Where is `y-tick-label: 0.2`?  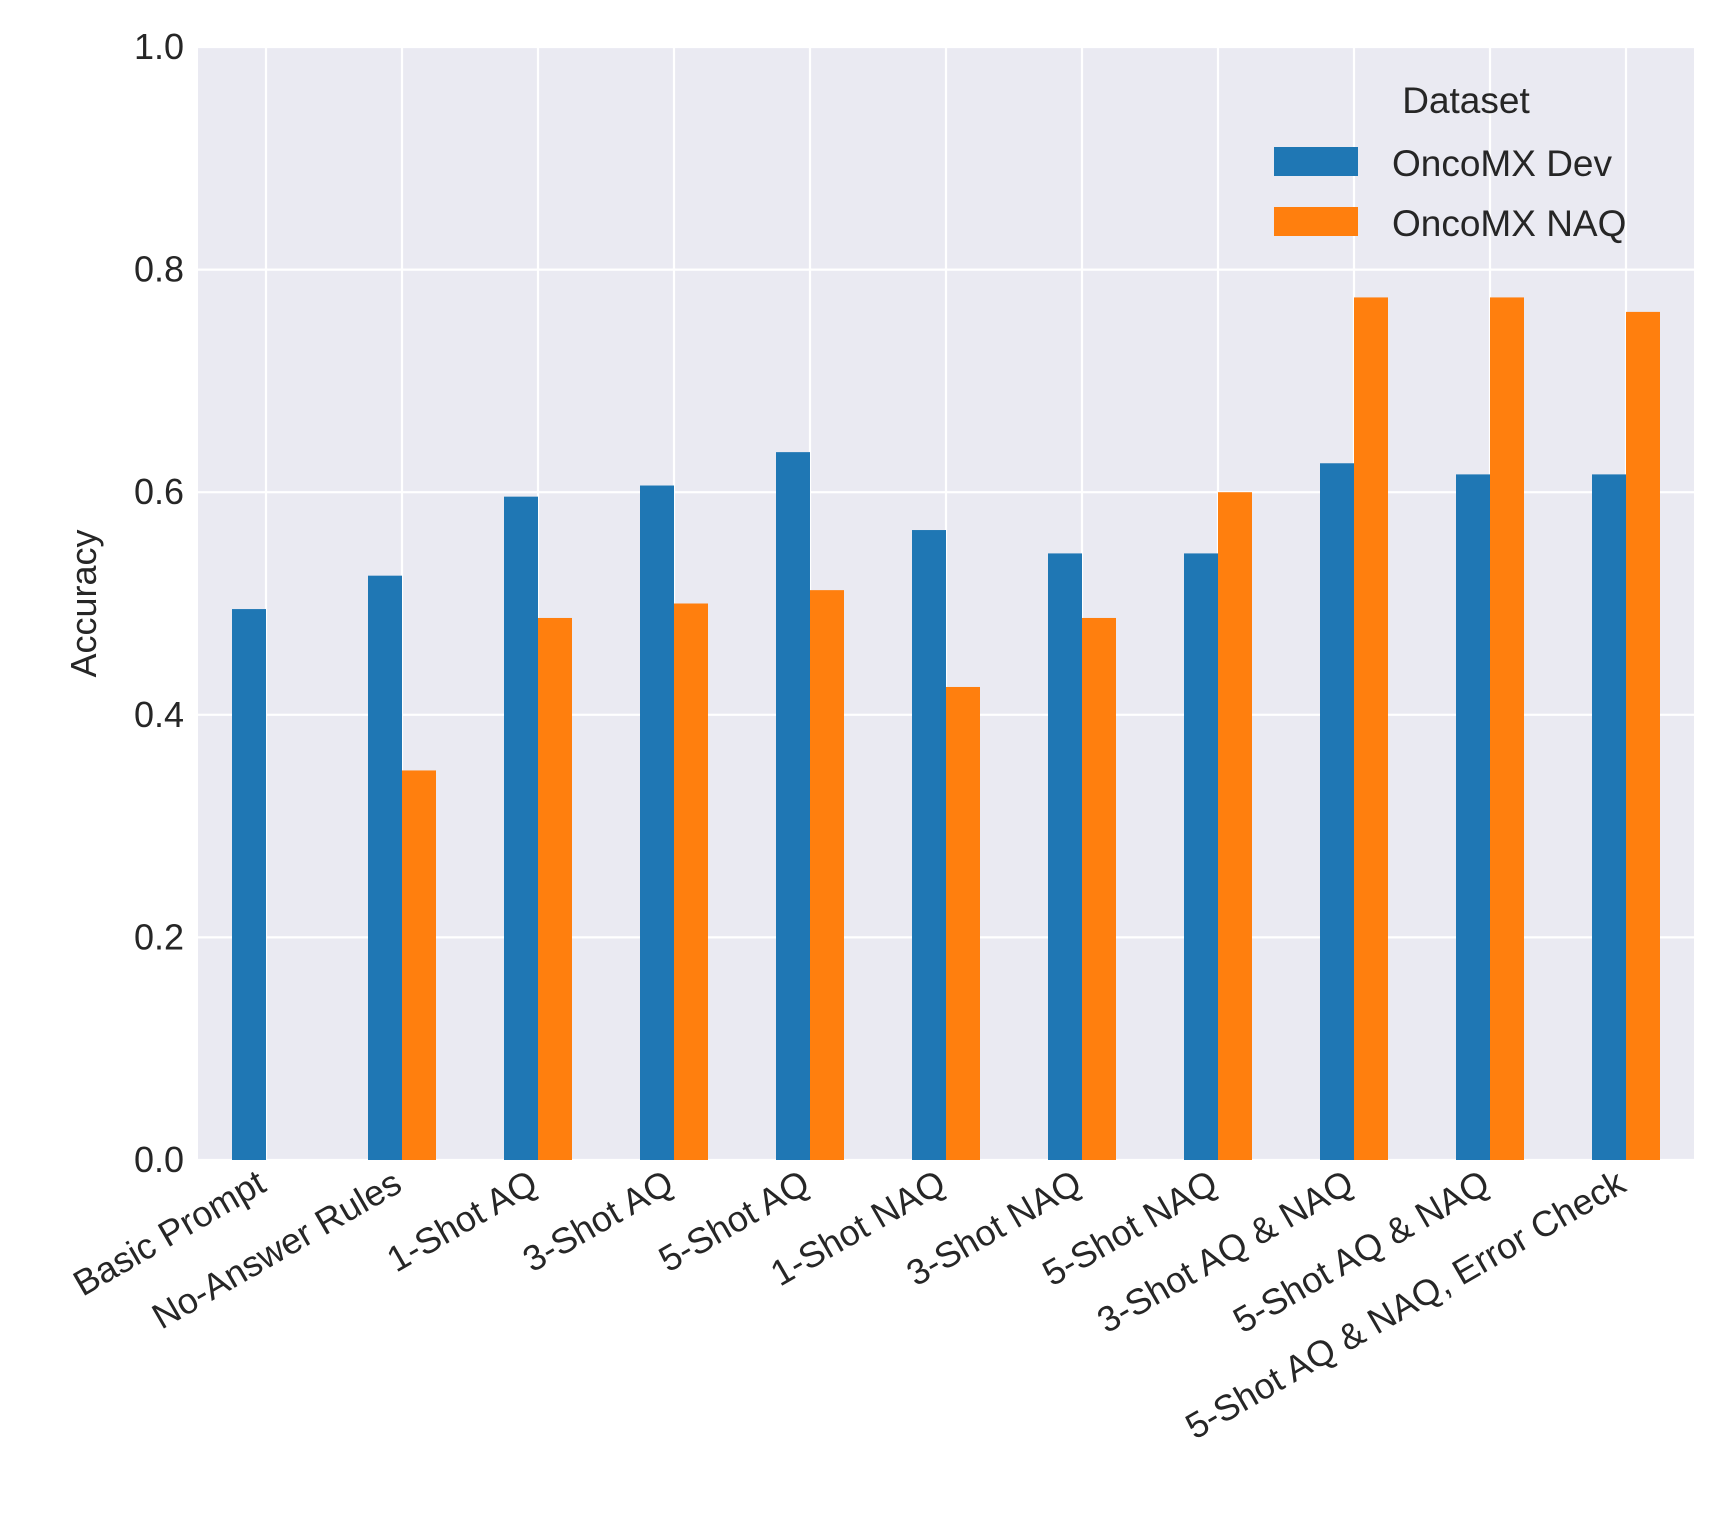
y-tick-label: 0.2 is located at coordinates (159, 936).